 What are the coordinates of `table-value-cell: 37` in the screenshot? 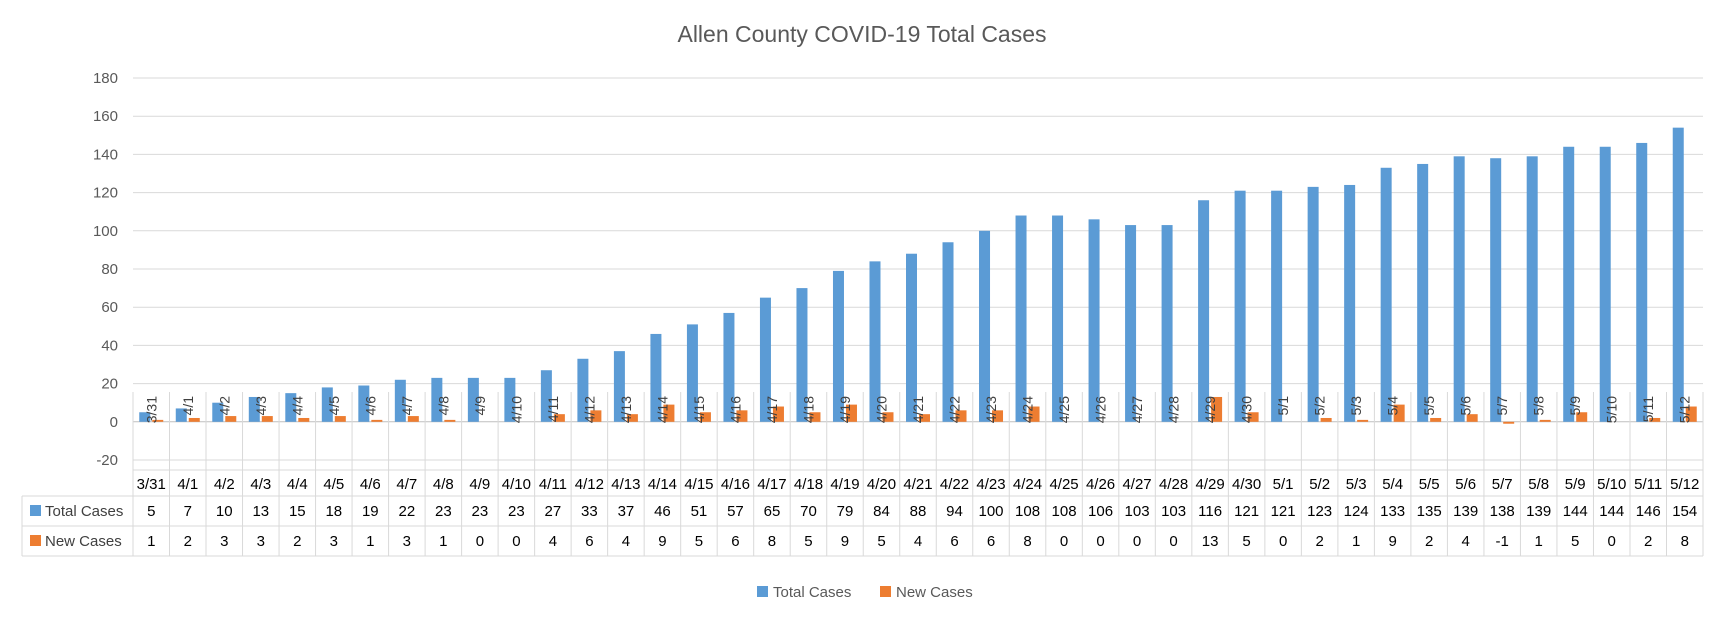 It's located at (626, 511).